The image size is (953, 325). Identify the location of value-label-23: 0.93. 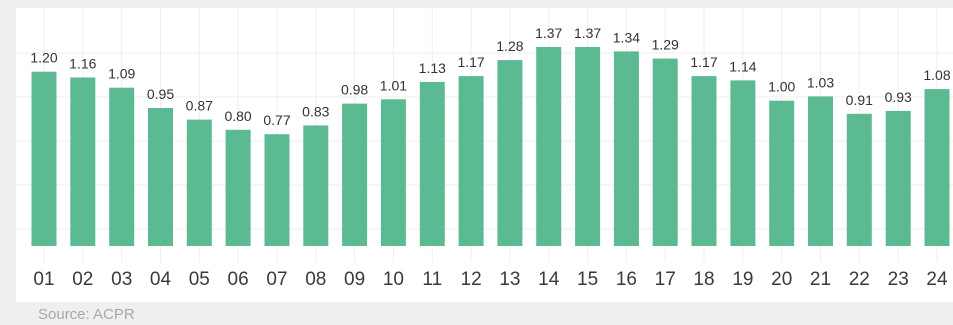
(898, 97).